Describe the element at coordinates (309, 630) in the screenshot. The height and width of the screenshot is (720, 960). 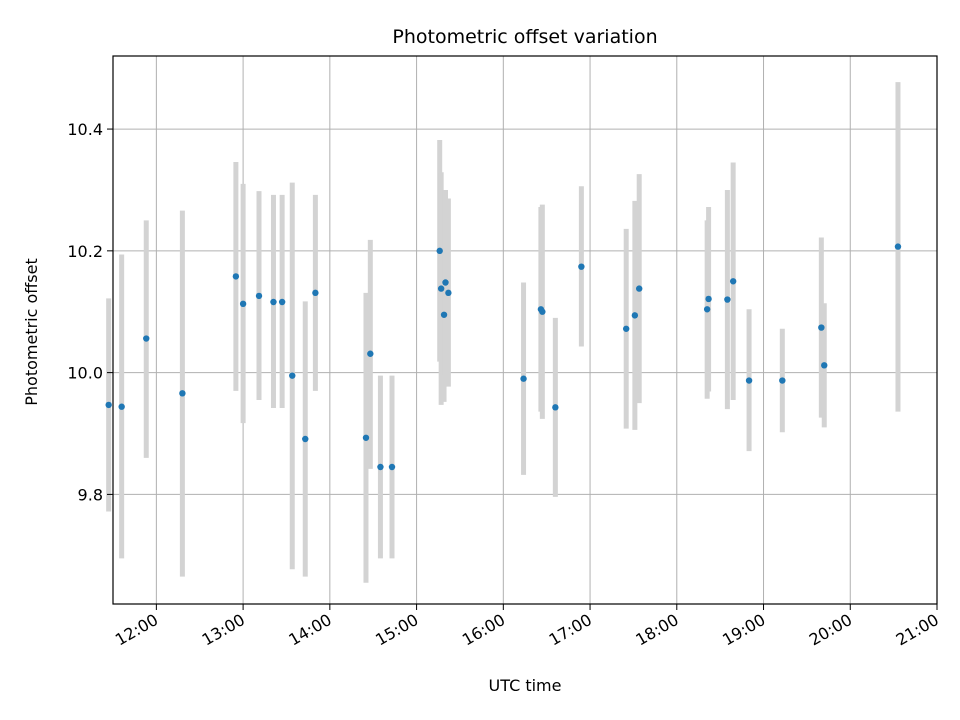
I see `x-tick-label: 14:00` at that location.